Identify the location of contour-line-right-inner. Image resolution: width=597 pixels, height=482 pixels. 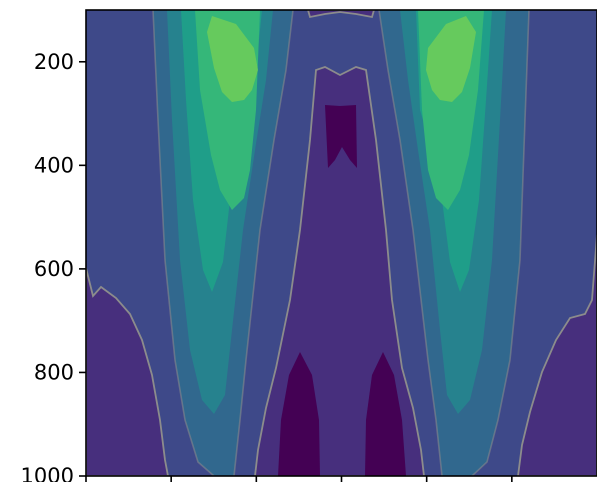
(410, 243).